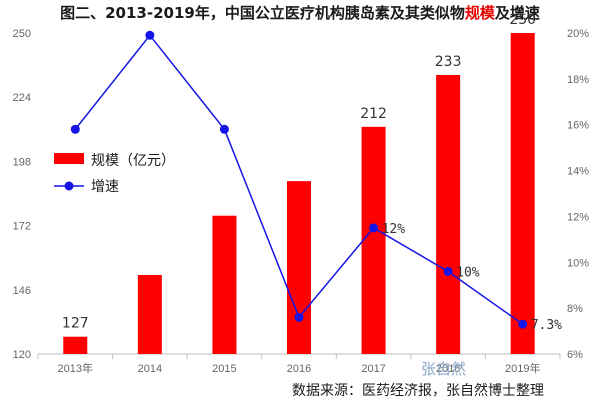  Describe the element at coordinates (22, 355) in the screenshot. I see `y-left-tick-label: 120` at that location.